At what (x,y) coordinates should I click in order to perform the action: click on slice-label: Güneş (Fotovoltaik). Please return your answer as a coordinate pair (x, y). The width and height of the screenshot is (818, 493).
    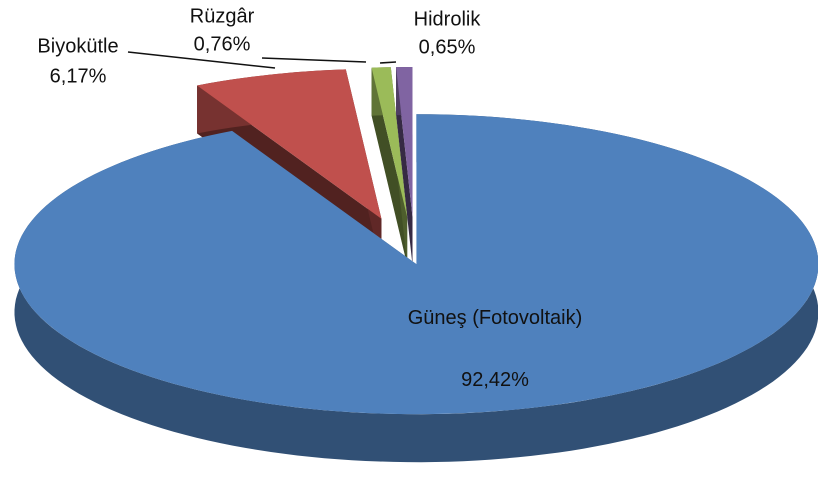
    Looking at the image, I should click on (495, 318).